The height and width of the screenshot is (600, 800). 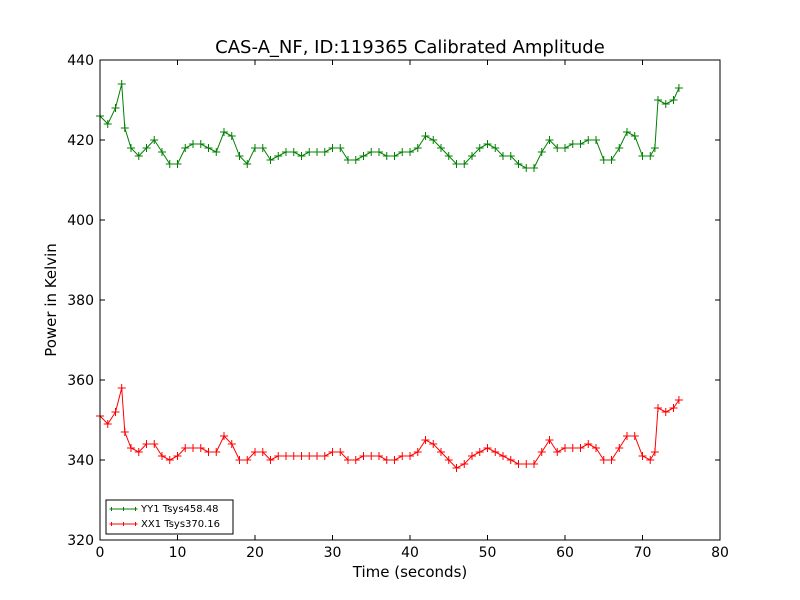 I want to click on y-tick-label: 400, so click(x=80, y=221).